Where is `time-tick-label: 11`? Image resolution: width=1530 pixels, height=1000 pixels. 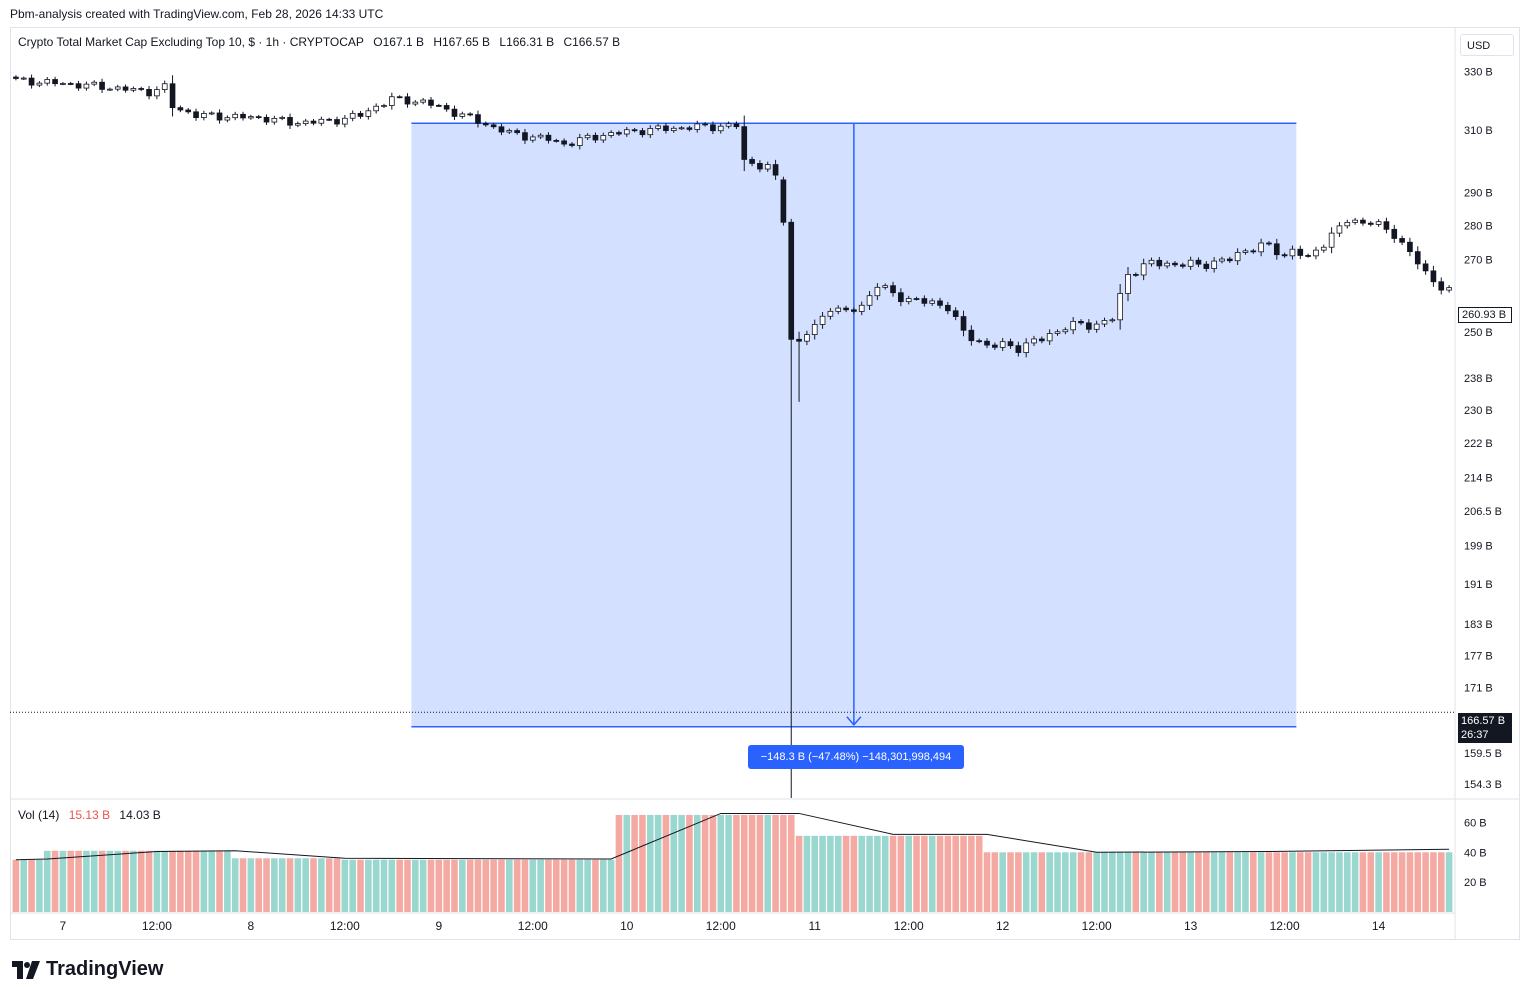
time-tick-label: 11 is located at coordinates (814, 926).